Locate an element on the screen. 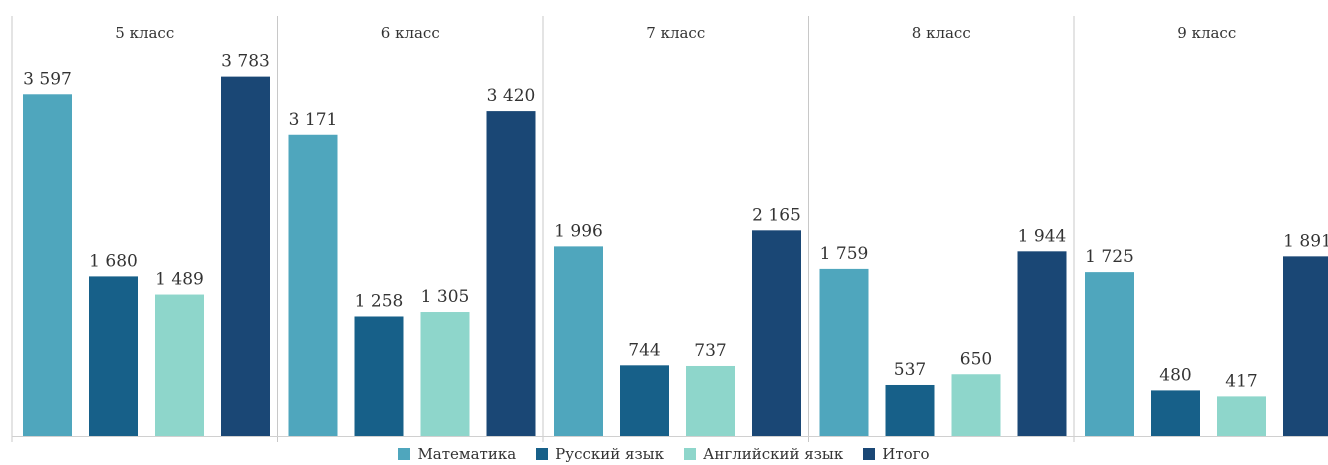 This screenshot has width=1328, height=465. legend-item-english: Английский язык is located at coordinates (763, 454).